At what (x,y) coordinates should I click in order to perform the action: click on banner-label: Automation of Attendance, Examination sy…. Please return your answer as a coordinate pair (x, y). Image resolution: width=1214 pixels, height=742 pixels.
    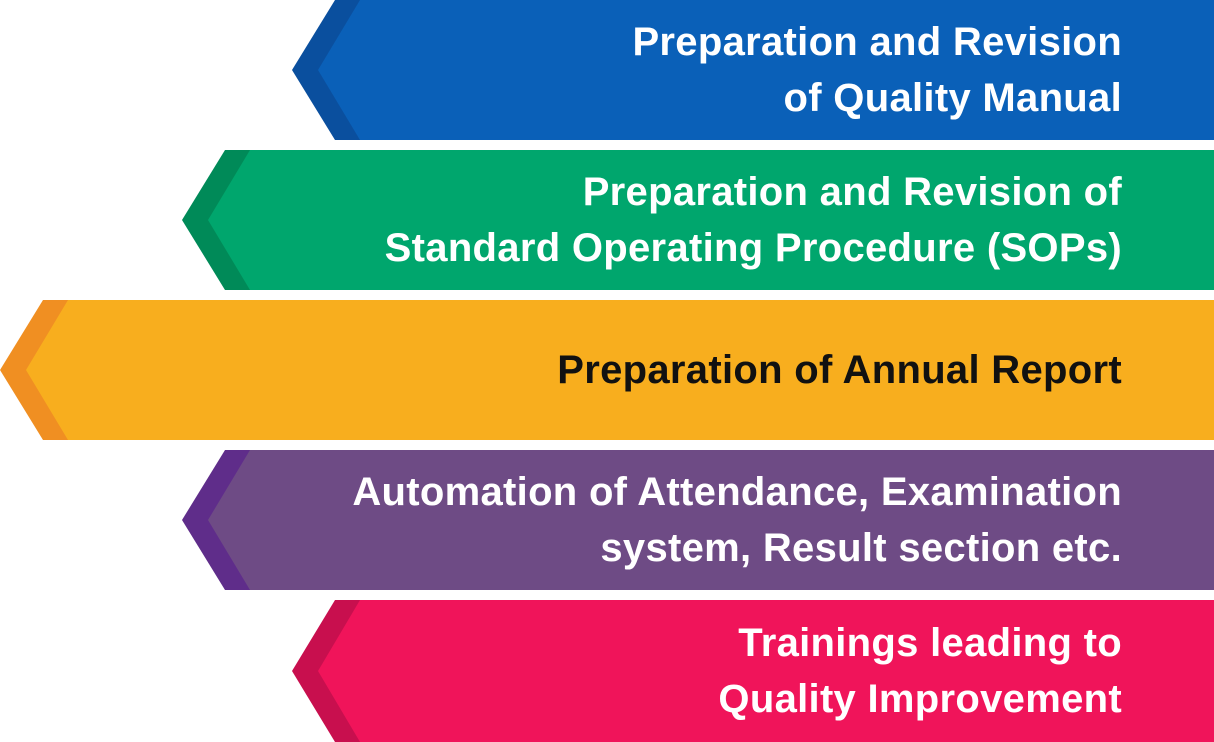
    Looking at the image, I should click on (737, 520).